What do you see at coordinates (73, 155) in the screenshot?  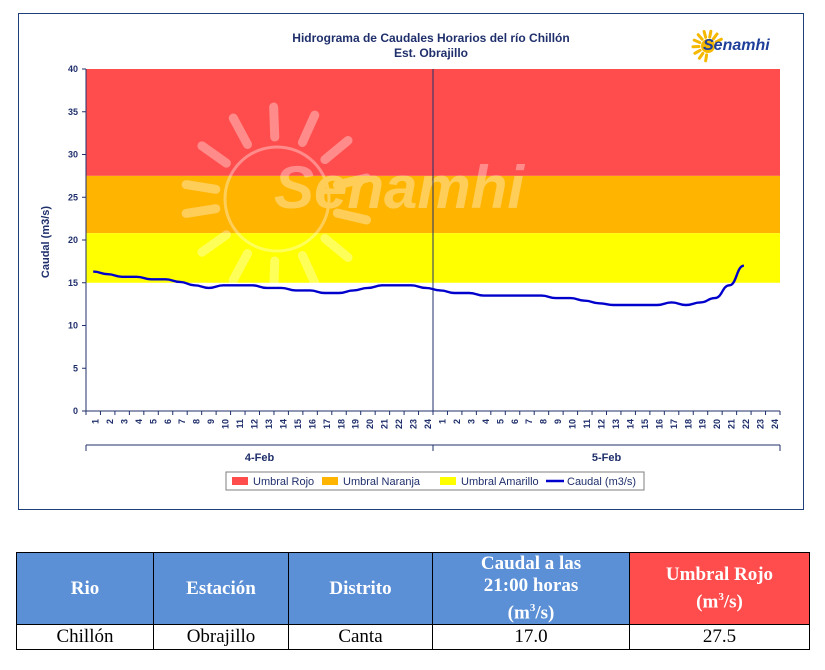 I see `y-tick-label: 30` at bounding box center [73, 155].